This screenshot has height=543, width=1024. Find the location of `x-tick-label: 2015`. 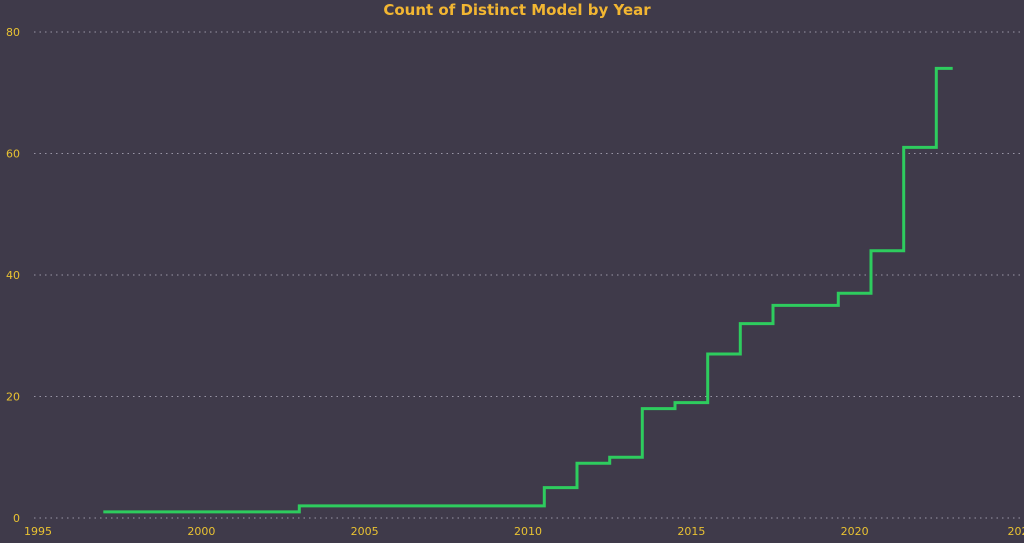

x-tick-label: 2015 is located at coordinates (691, 531).